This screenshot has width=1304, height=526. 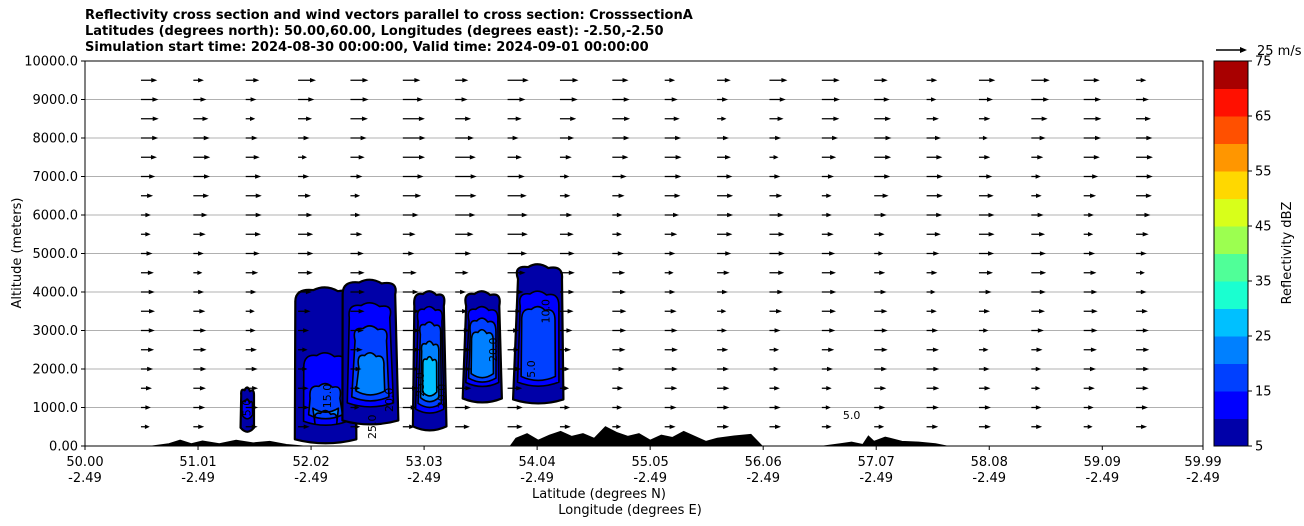 I want to click on x-tick-label-lat-1: 51.01, so click(x=197, y=462).